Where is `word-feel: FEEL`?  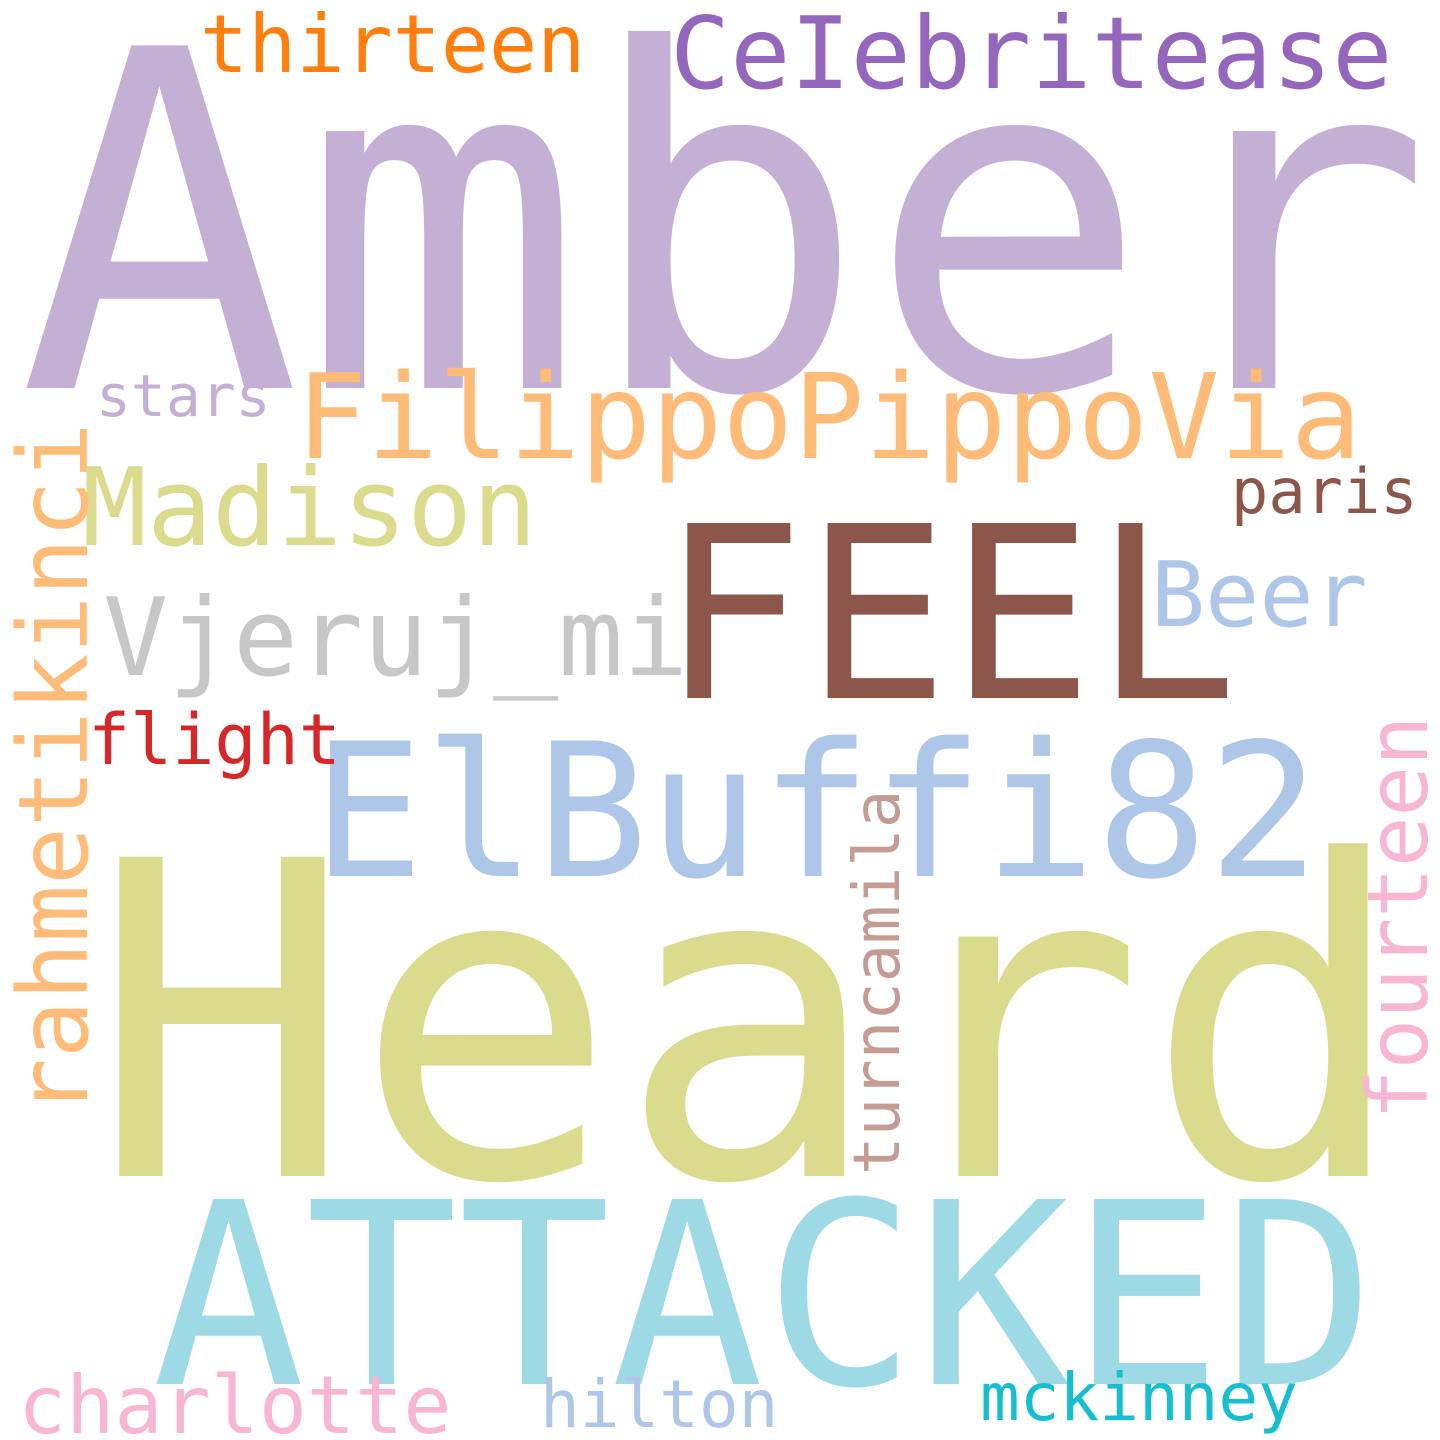 word-feel: FEEL is located at coordinates (949, 615).